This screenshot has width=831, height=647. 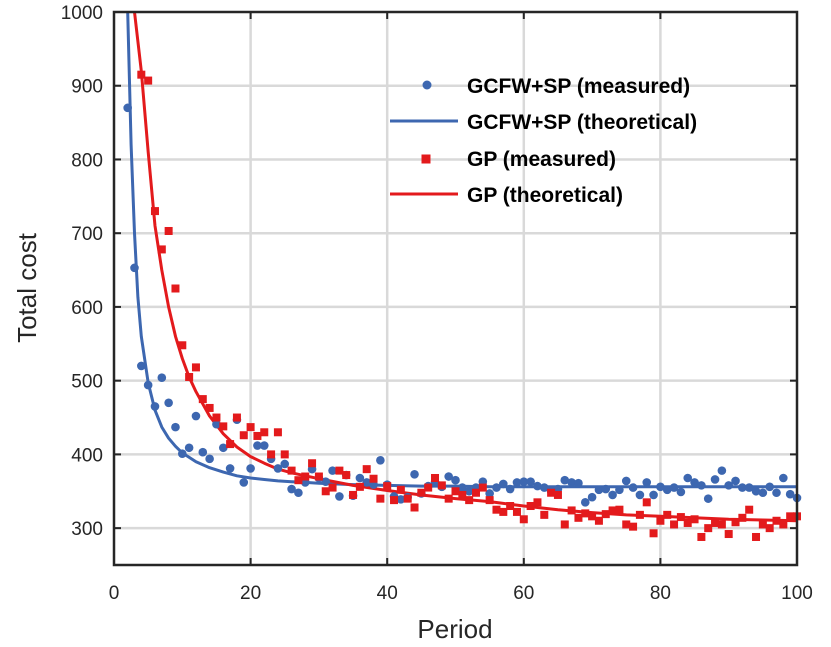 I want to click on y-tick-label: 400, so click(x=87, y=455).